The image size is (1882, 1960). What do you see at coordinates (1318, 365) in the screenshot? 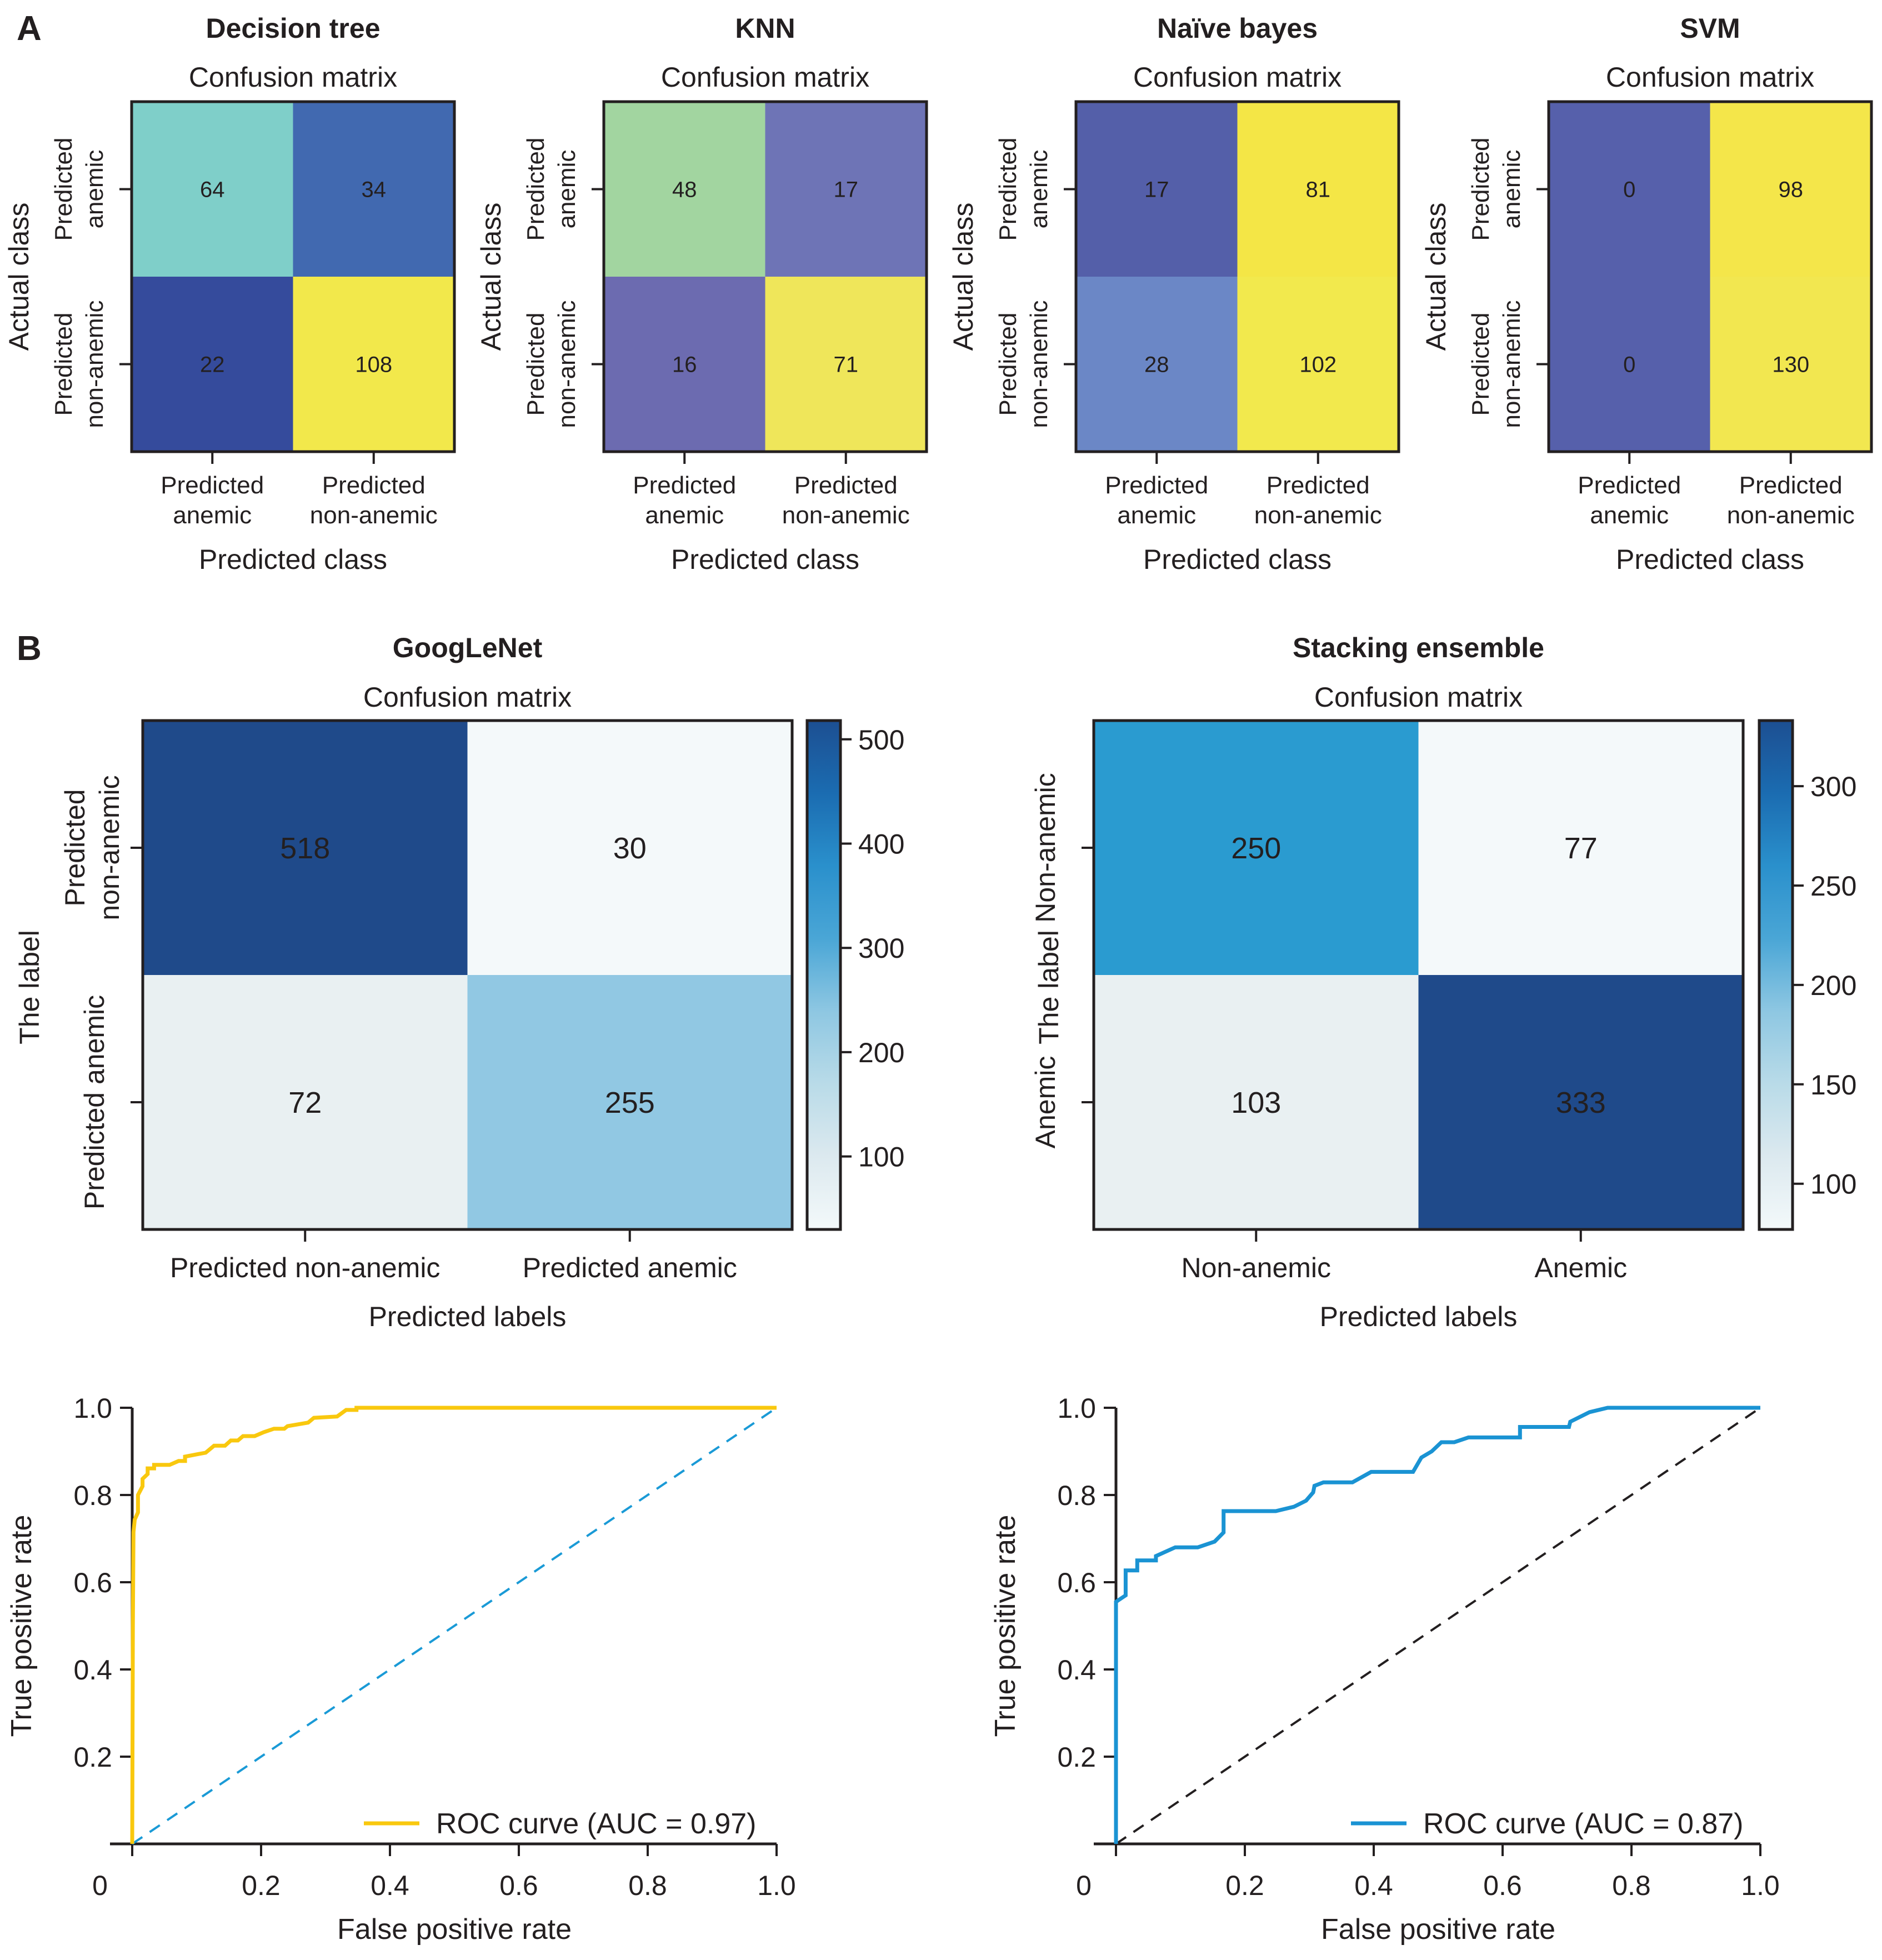
I see `cell-value: 102` at bounding box center [1318, 365].